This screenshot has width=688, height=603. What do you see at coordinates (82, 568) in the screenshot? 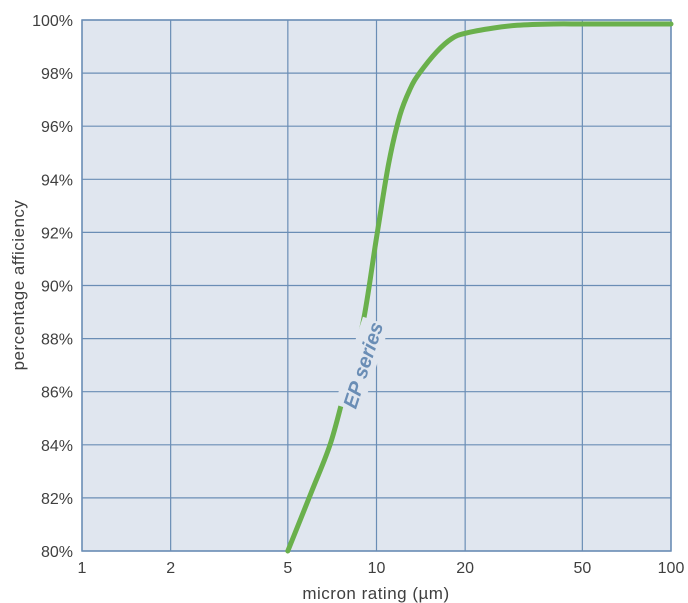
I see `x-tick-label: 1` at bounding box center [82, 568].